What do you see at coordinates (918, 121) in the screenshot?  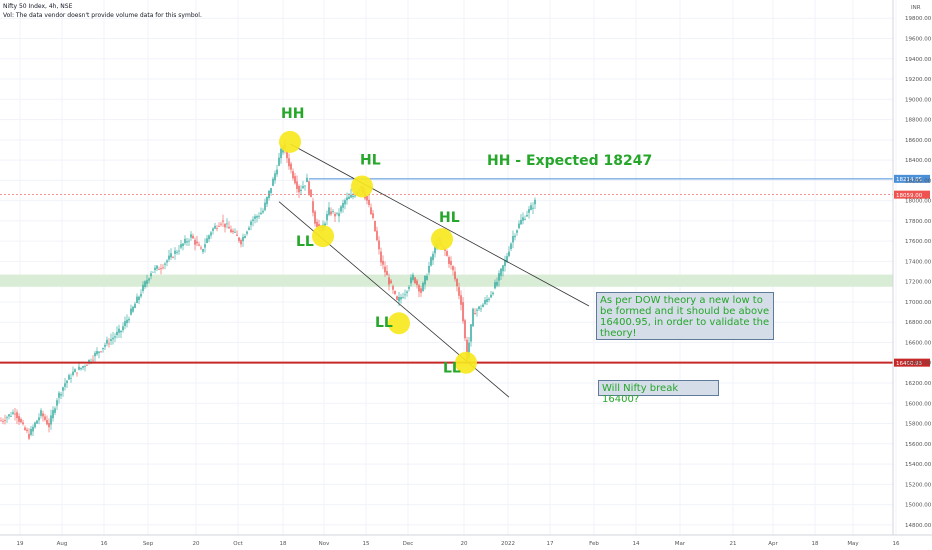 I see `y-tick-label: 18800.00` at bounding box center [918, 121].